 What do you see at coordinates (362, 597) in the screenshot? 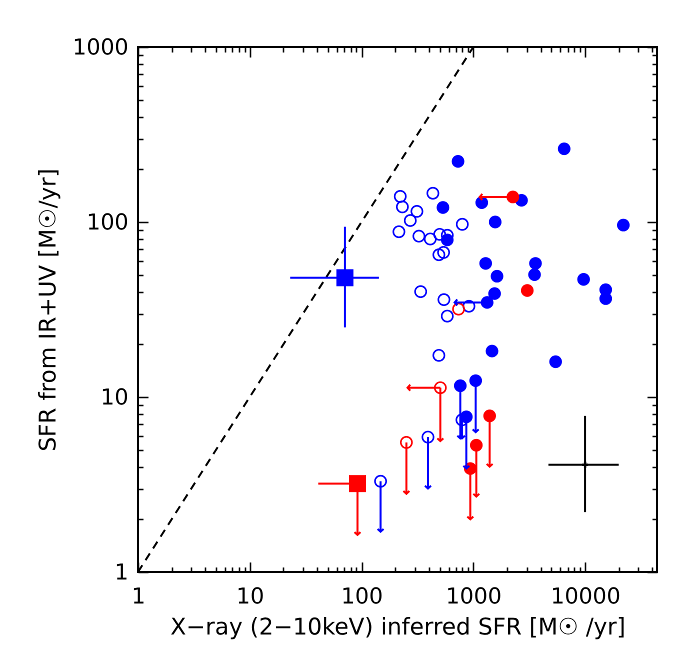
I see `x-tick-label: 100` at bounding box center [362, 597].